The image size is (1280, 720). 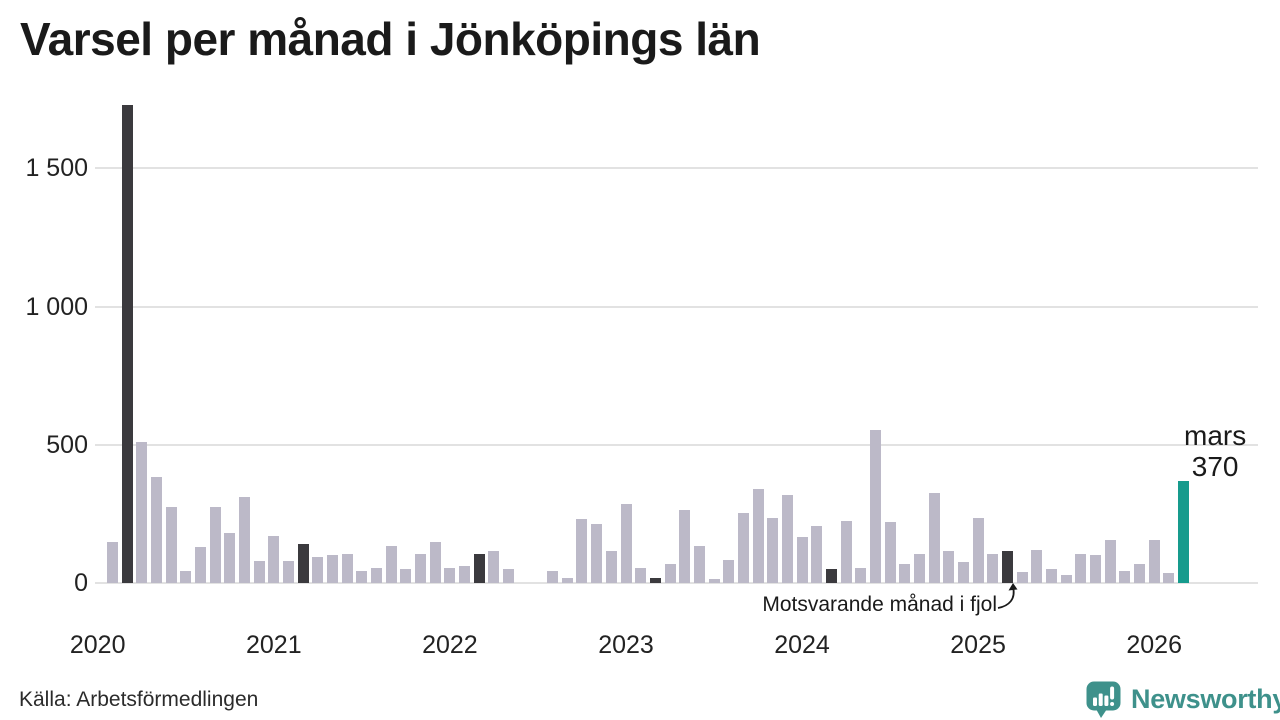 I want to click on x-axis-year-label: 2022, so click(x=450, y=645).